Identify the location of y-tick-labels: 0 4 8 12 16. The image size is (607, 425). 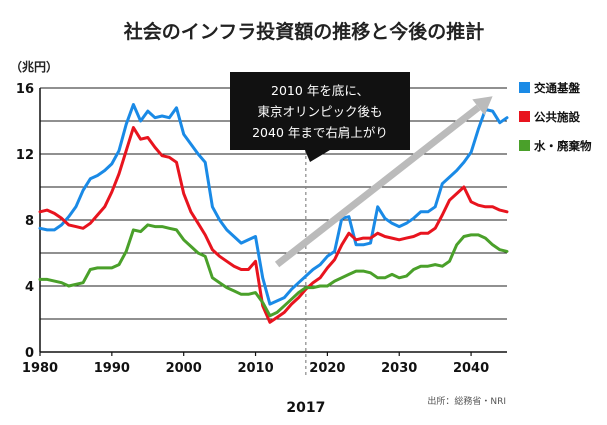
(25, 221).